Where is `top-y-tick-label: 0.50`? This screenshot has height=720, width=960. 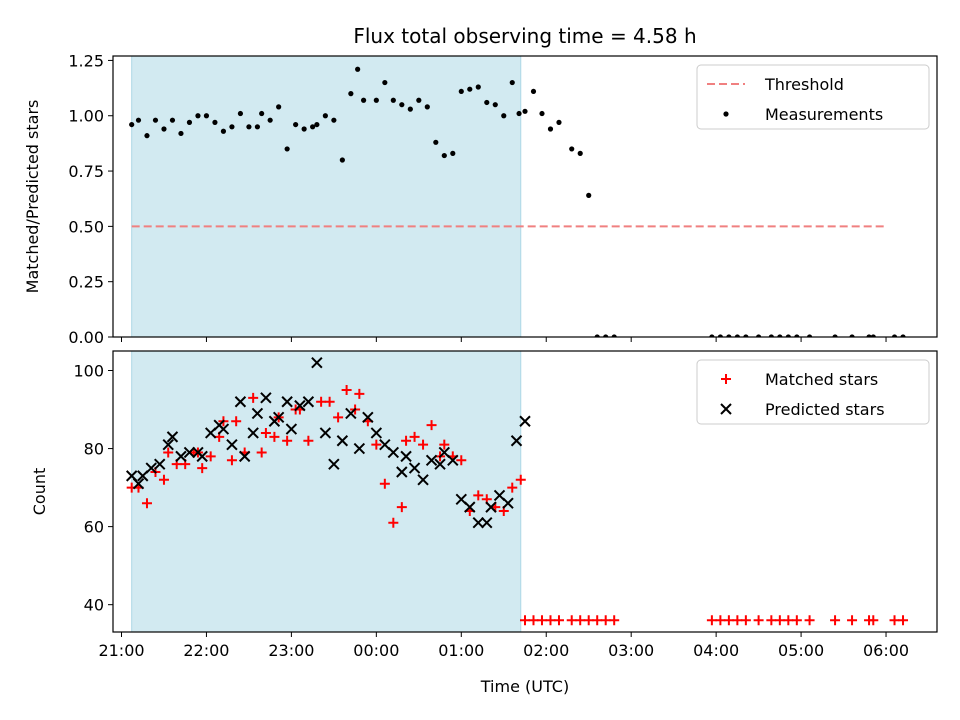 top-y-tick-label: 0.50 is located at coordinates (86, 226).